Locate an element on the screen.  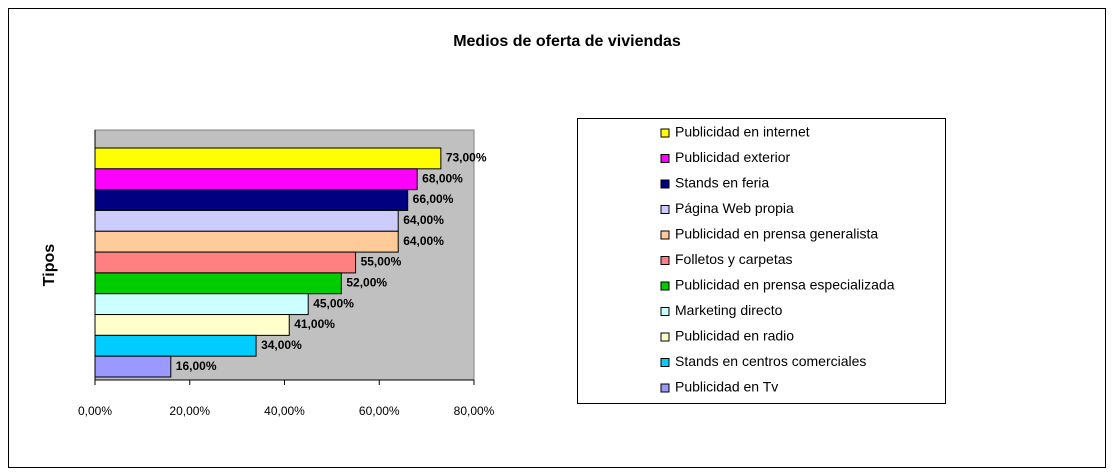
data-label: 73,00% is located at coordinates (466, 158).